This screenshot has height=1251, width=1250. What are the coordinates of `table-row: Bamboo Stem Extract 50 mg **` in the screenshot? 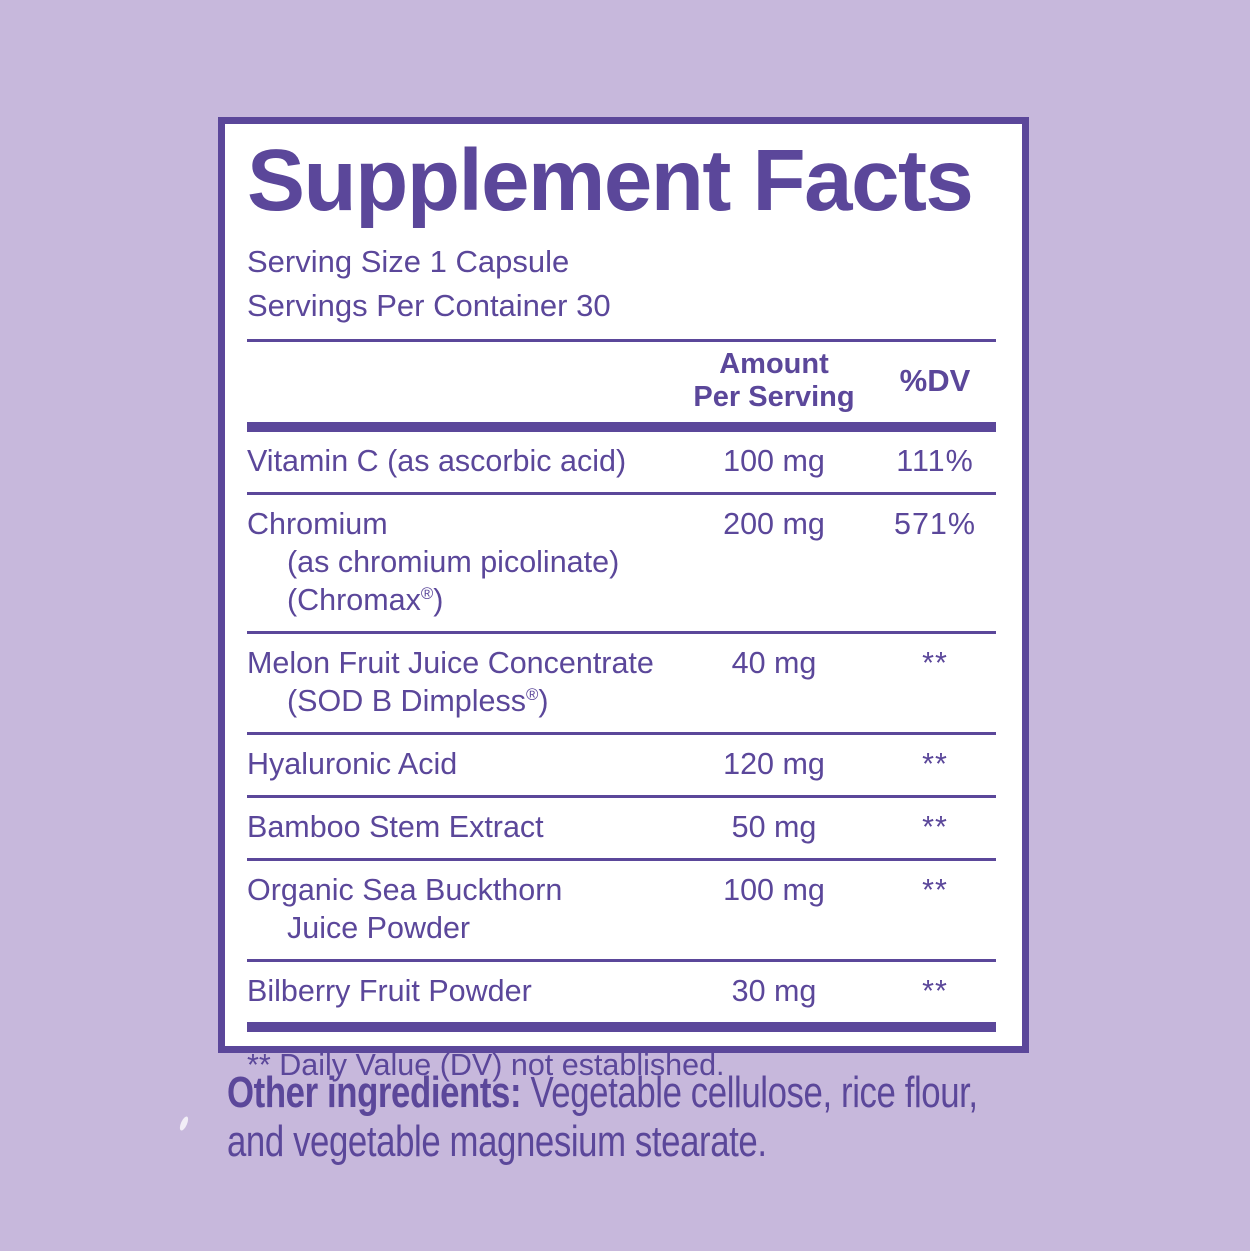 It's located at (621, 829).